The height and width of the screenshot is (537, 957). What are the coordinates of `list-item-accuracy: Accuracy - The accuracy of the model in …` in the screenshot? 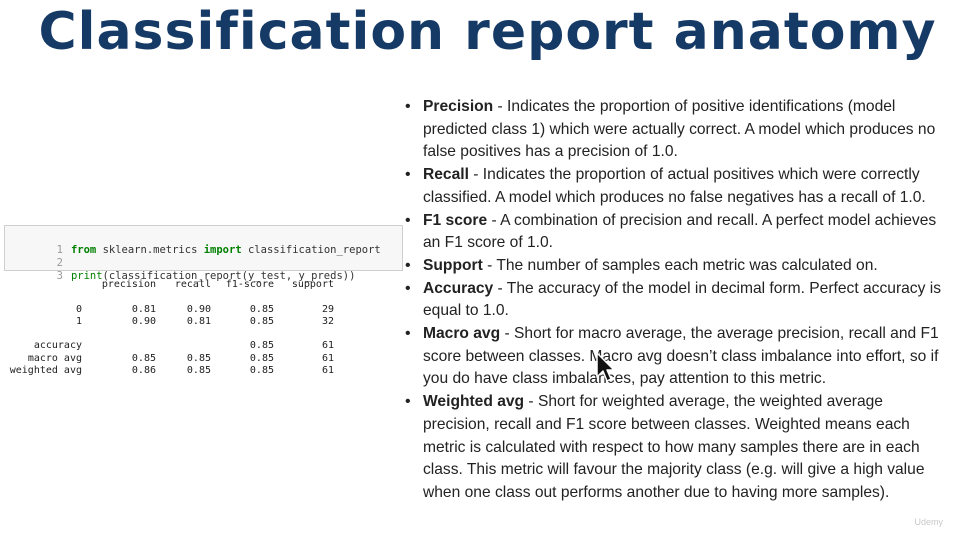 It's located at (679, 300).